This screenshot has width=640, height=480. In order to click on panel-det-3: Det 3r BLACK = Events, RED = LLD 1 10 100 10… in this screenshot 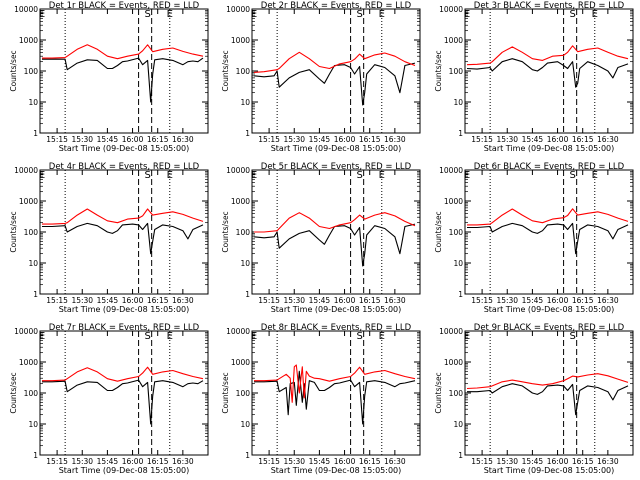, I will do `click(534, 77)`.